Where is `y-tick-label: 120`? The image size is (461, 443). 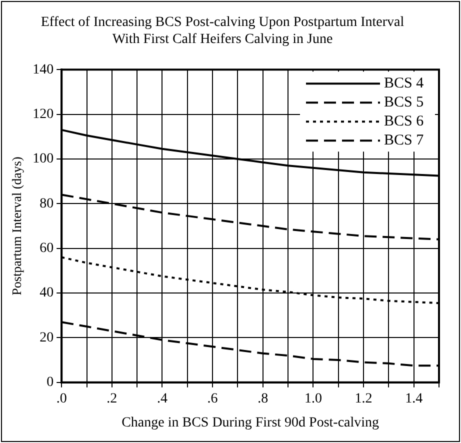 y-tick-label: 120 is located at coordinates (43, 114).